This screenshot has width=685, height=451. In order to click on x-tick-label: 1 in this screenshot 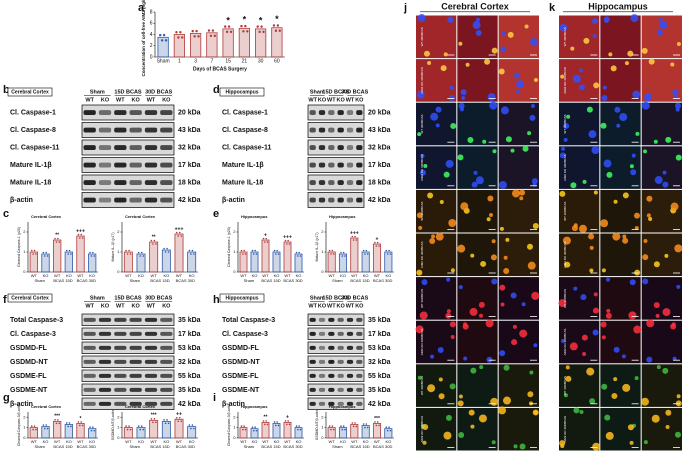, I will do `click(179, 61)`.